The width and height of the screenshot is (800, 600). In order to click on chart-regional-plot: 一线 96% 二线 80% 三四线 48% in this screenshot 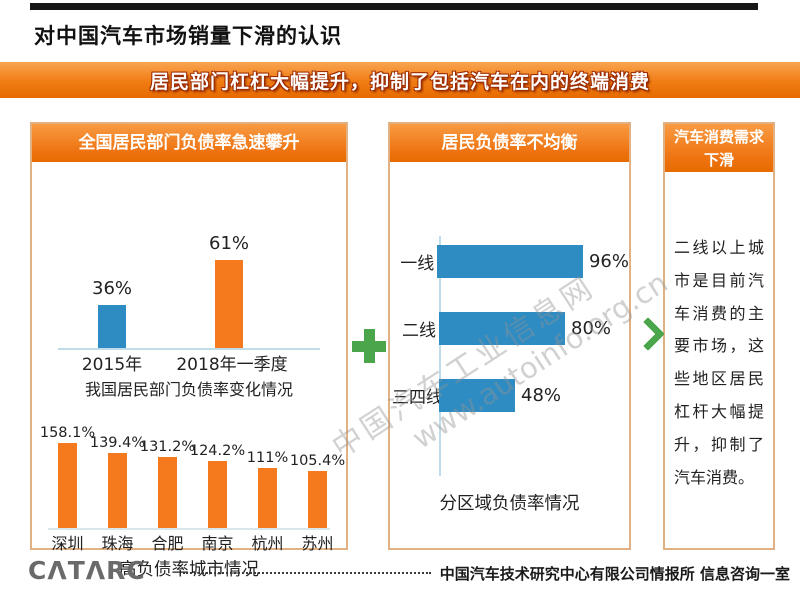, I will do `click(509, 374)`.